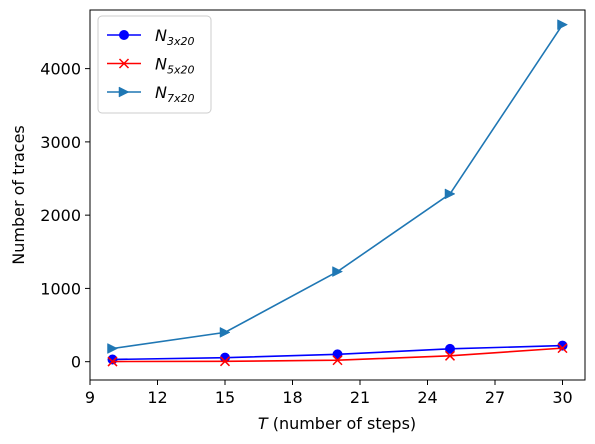 Image resolution: width=595 pixels, height=444 pixels. I want to click on legend-entry: N7x20, so click(150, 94).